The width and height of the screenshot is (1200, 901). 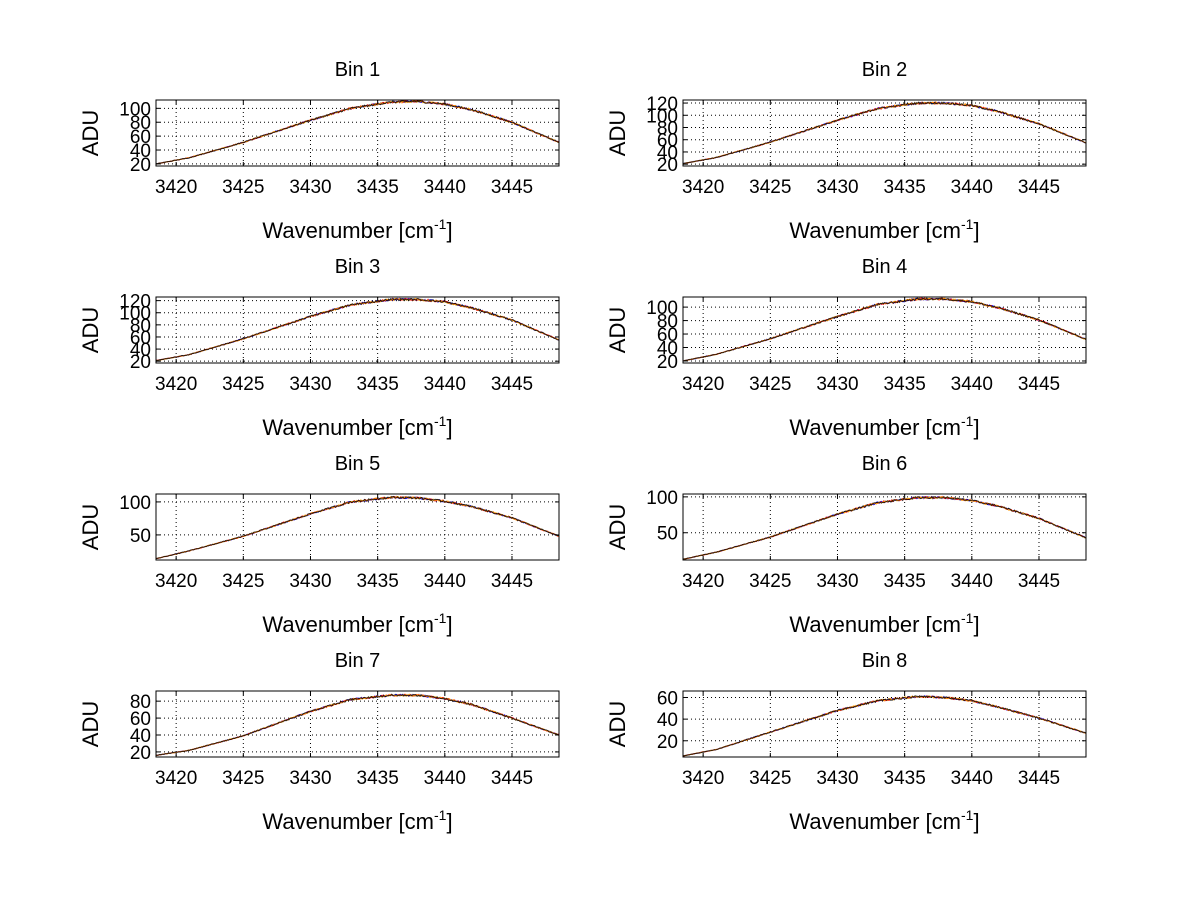 What do you see at coordinates (358, 464) in the screenshot?
I see `subplot-title: Bin 5` at bounding box center [358, 464].